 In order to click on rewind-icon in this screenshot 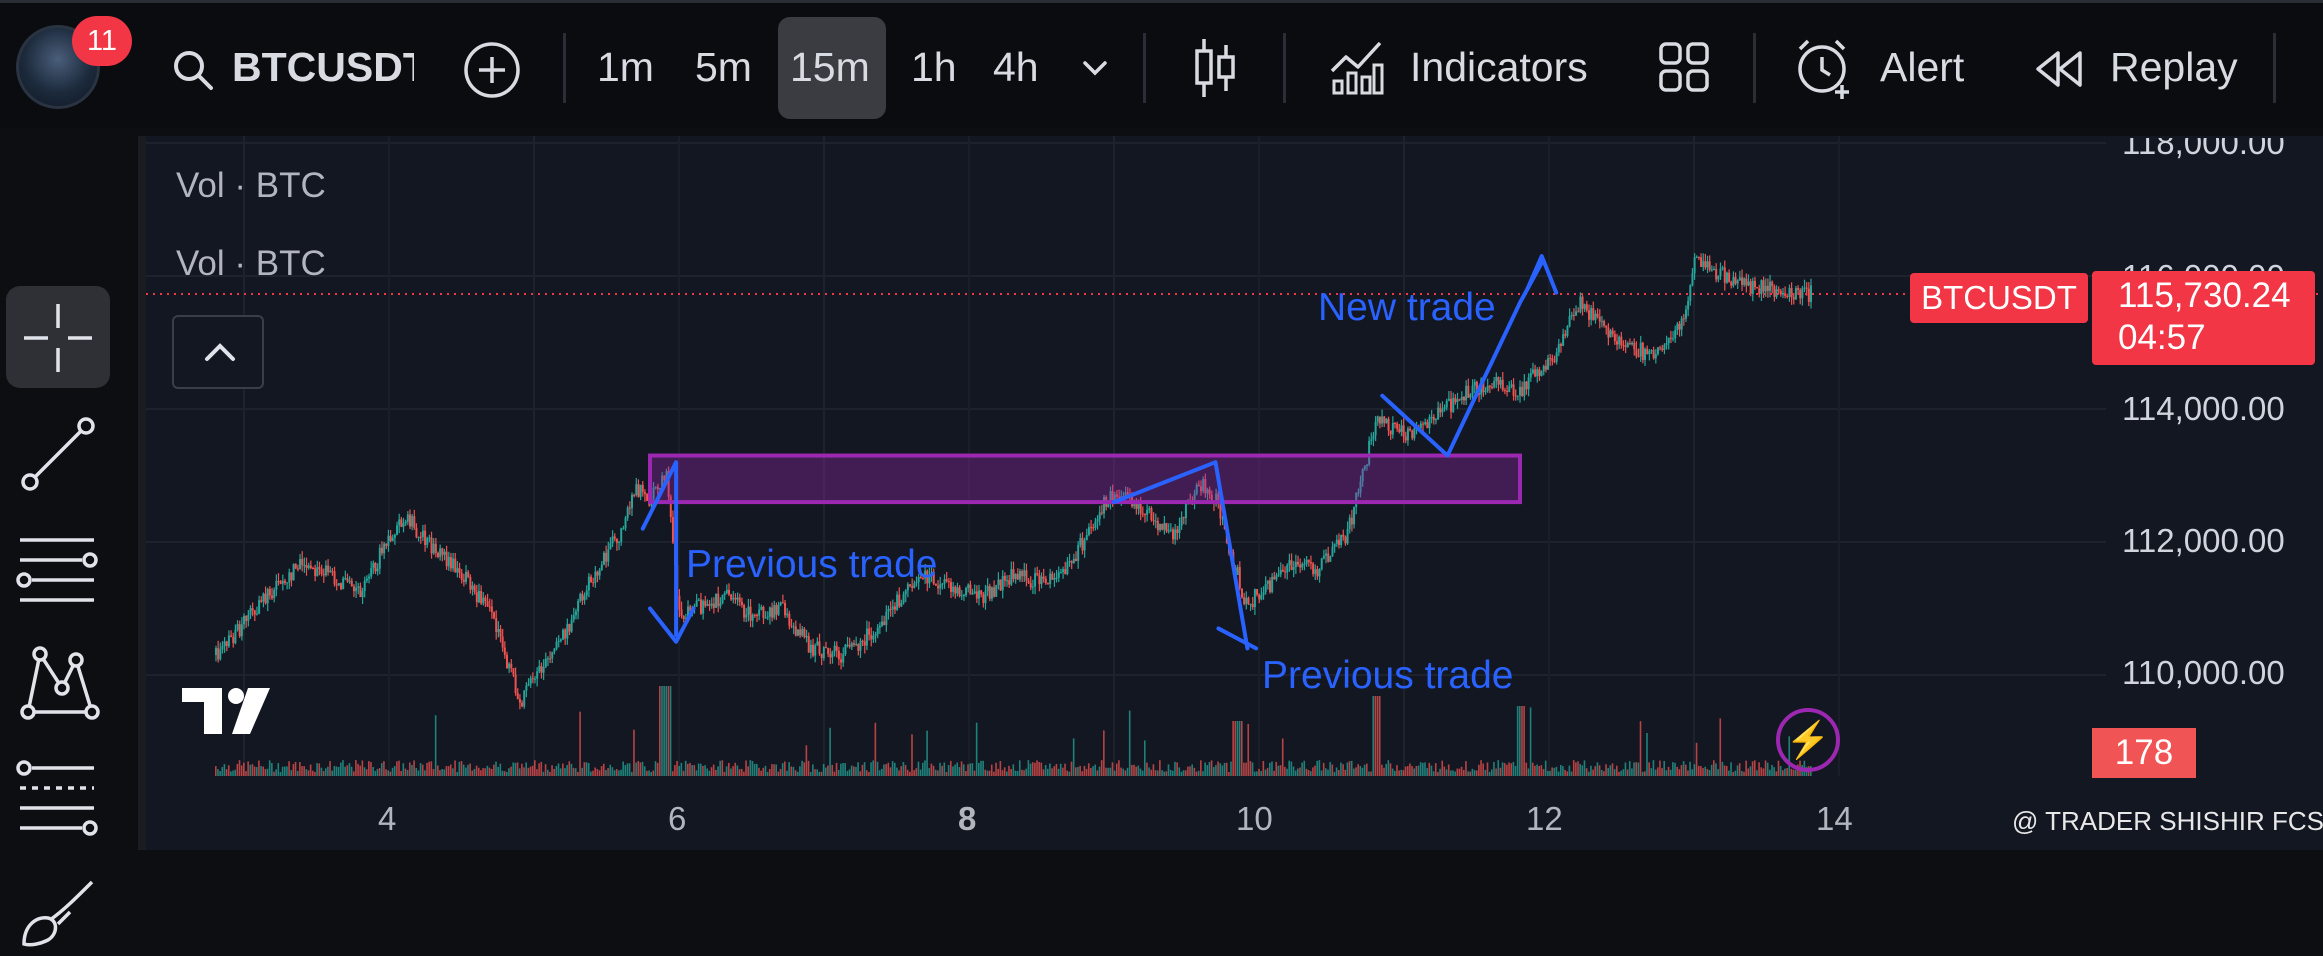, I will do `click(2059, 69)`.